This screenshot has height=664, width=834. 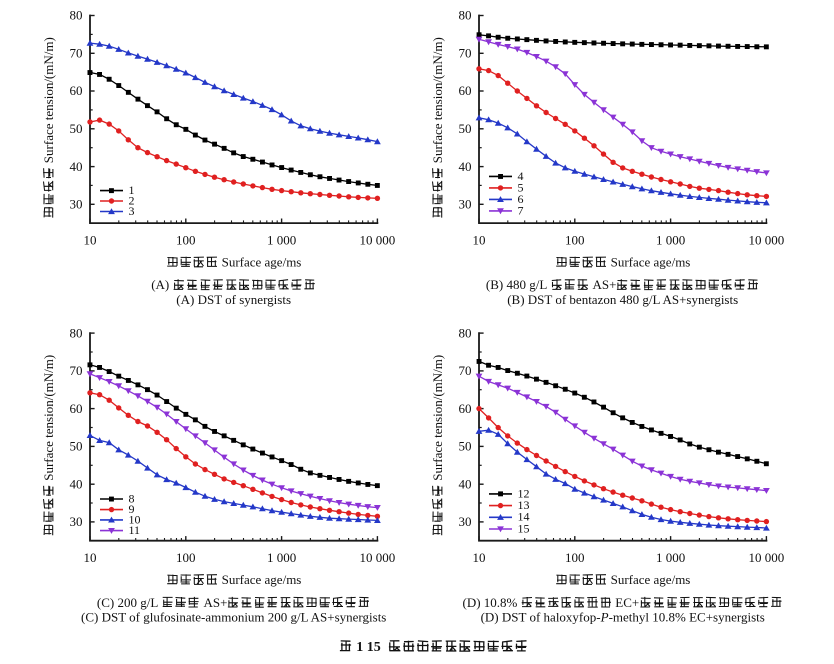 I want to click on svg-text: (D) DST of haloxyfop-, so click(x=541, y=617).